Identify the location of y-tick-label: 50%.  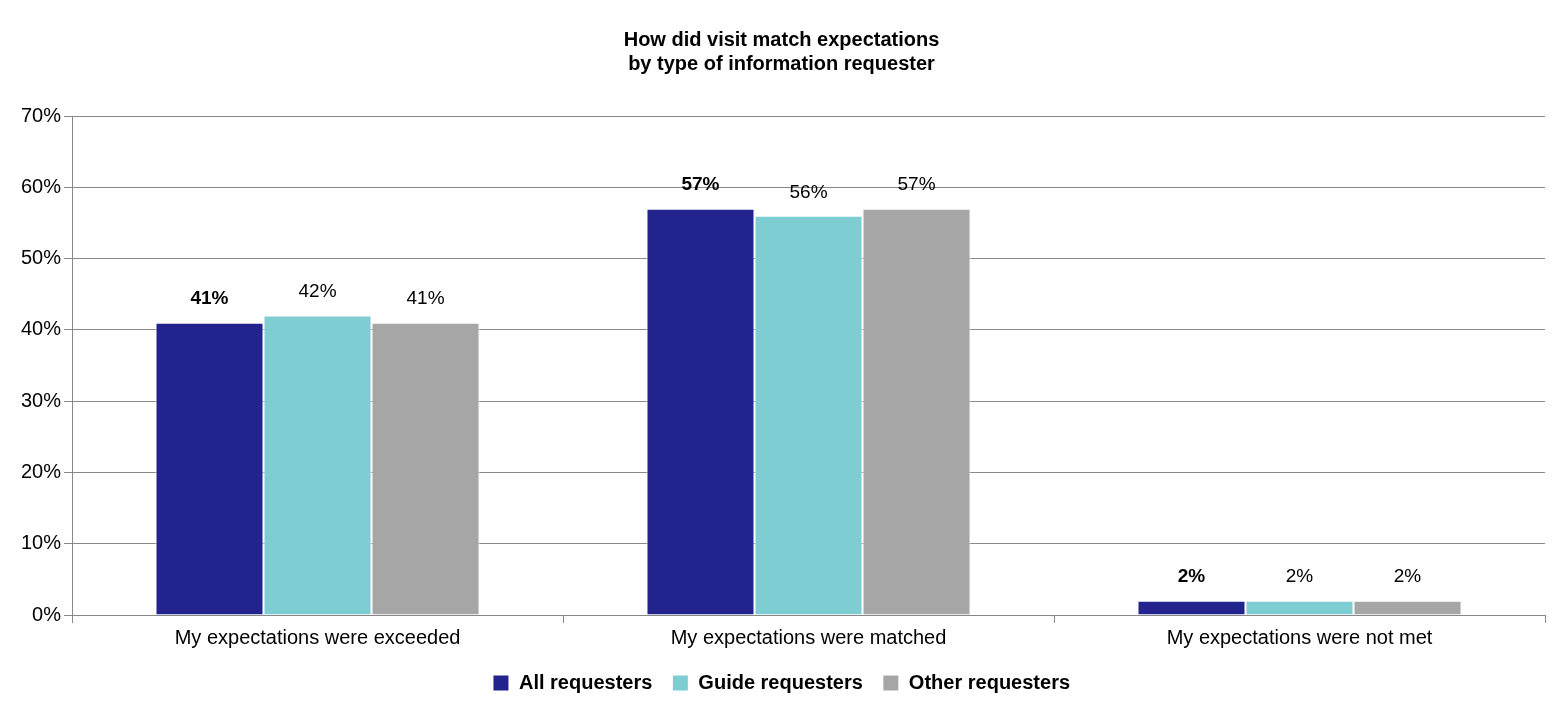
(41, 257).